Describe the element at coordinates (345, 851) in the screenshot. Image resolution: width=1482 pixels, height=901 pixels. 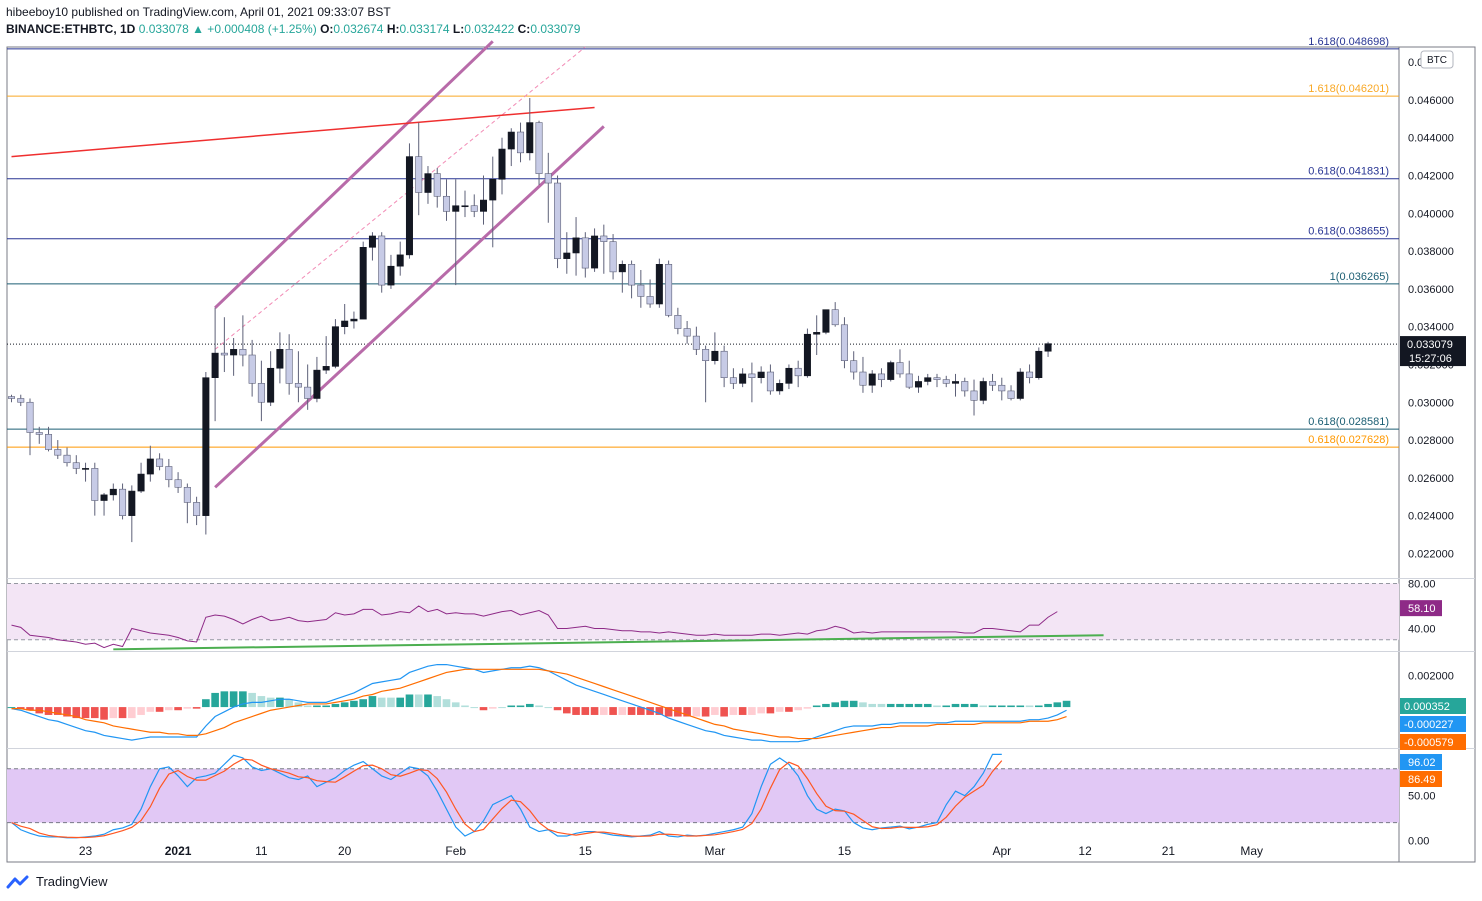
I see `time-axis-label: 20` at that location.